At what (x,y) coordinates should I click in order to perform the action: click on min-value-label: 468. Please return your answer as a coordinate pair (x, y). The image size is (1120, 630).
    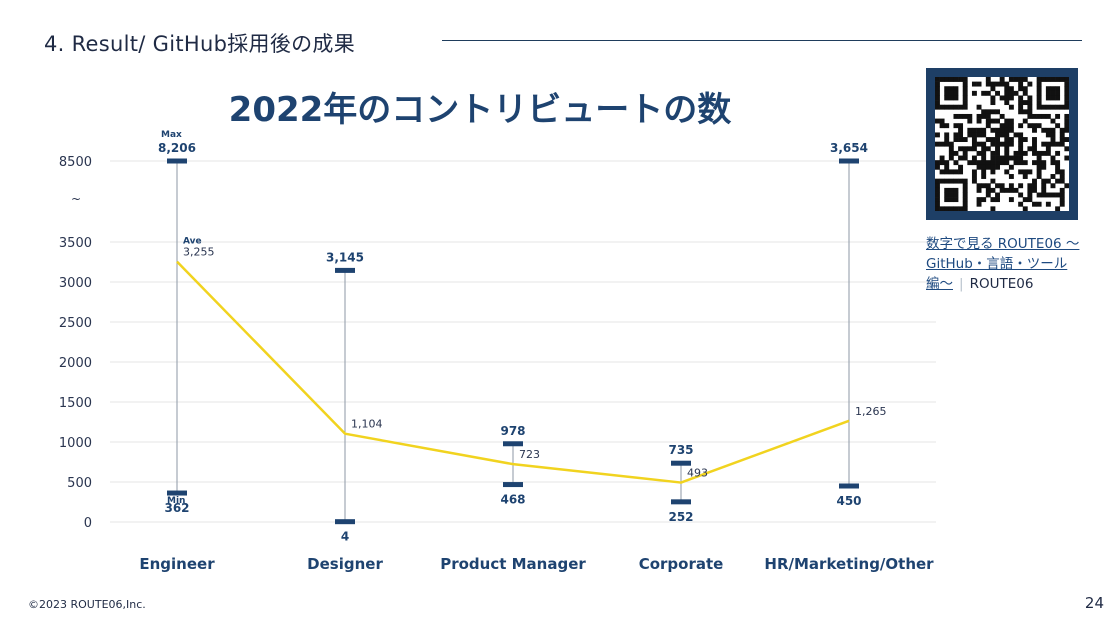
    Looking at the image, I should click on (512, 500).